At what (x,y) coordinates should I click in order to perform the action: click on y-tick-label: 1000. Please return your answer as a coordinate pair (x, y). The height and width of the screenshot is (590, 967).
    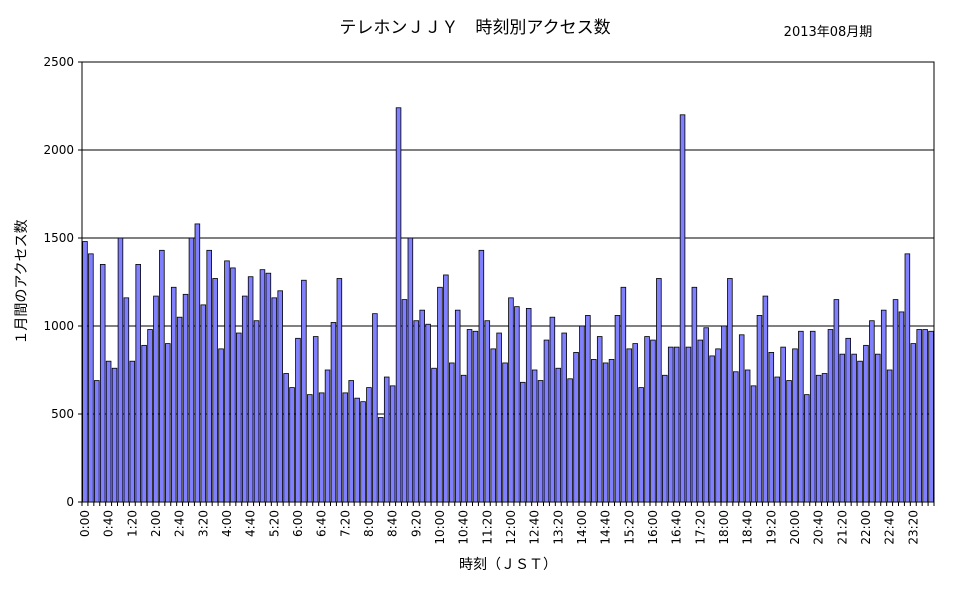
    Looking at the image, I should click on (58, 326).